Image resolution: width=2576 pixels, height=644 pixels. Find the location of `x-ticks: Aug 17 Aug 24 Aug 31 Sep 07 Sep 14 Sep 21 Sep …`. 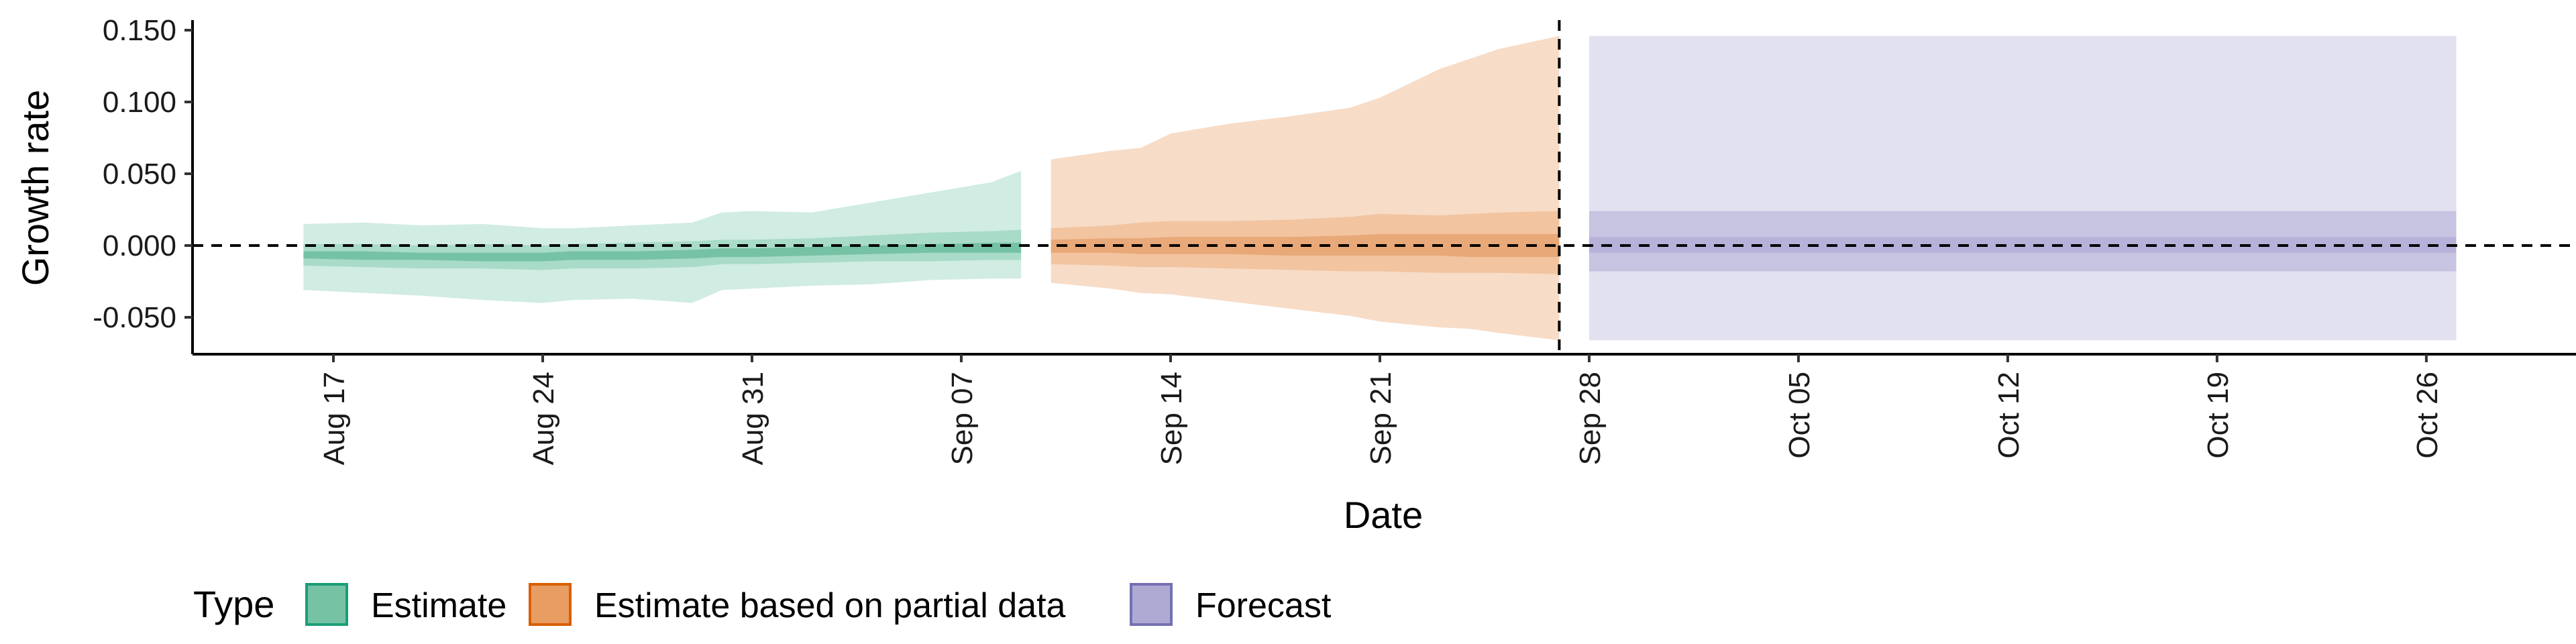

x-ticks: Aug 17 Aug 24 Aug 31 Sep 07 Sep 14 Sep 21 Sep … is located at coordinates (1381, 409).